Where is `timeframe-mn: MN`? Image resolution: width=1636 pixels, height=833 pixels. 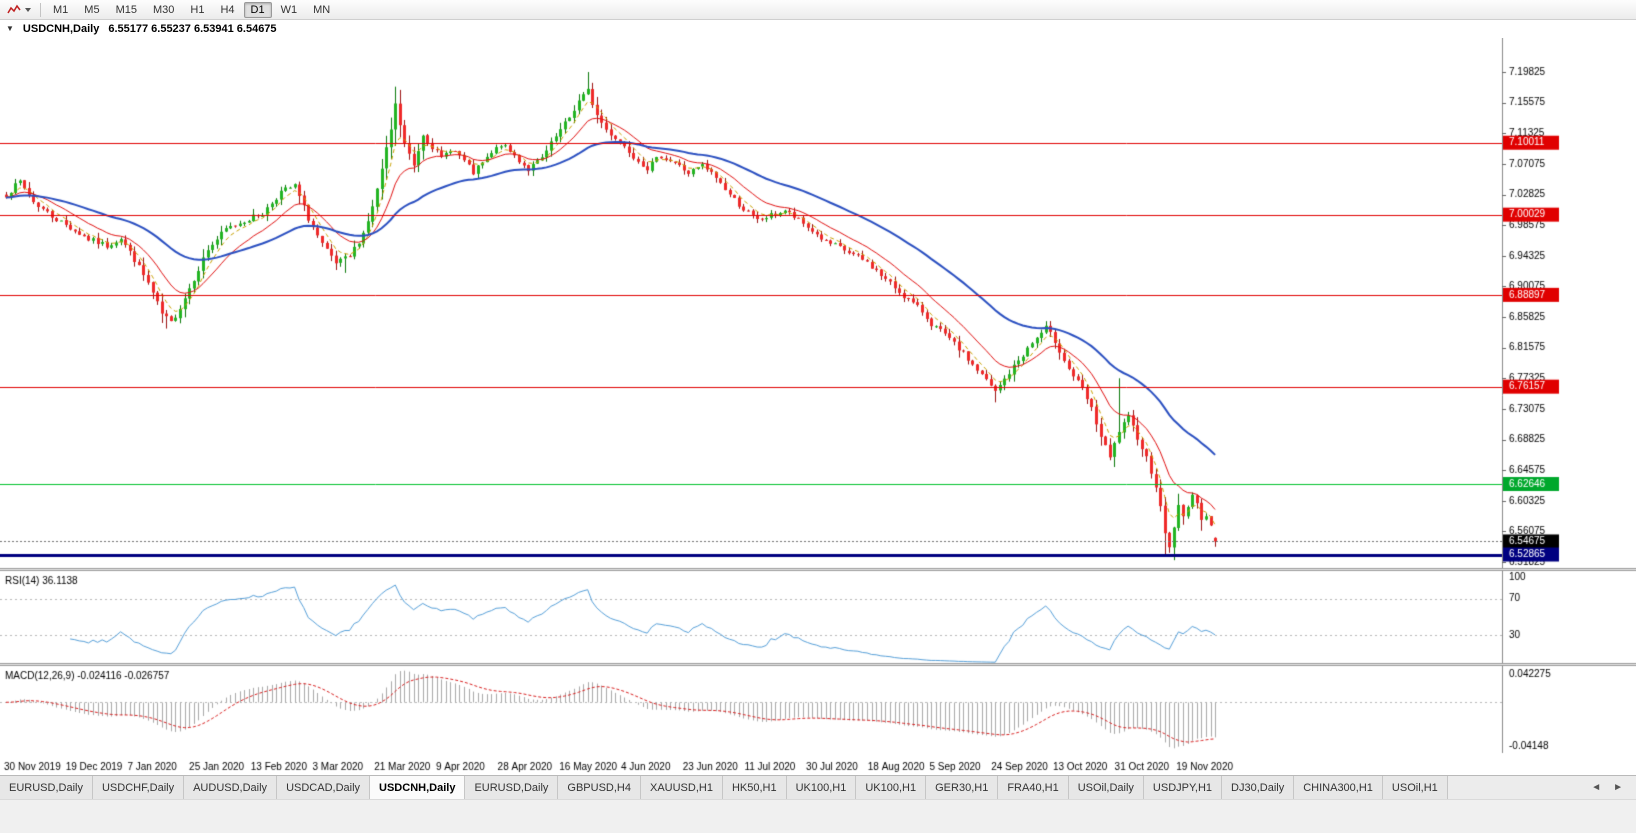 timeframe-mn: MN is located at coordinates (322, 9).